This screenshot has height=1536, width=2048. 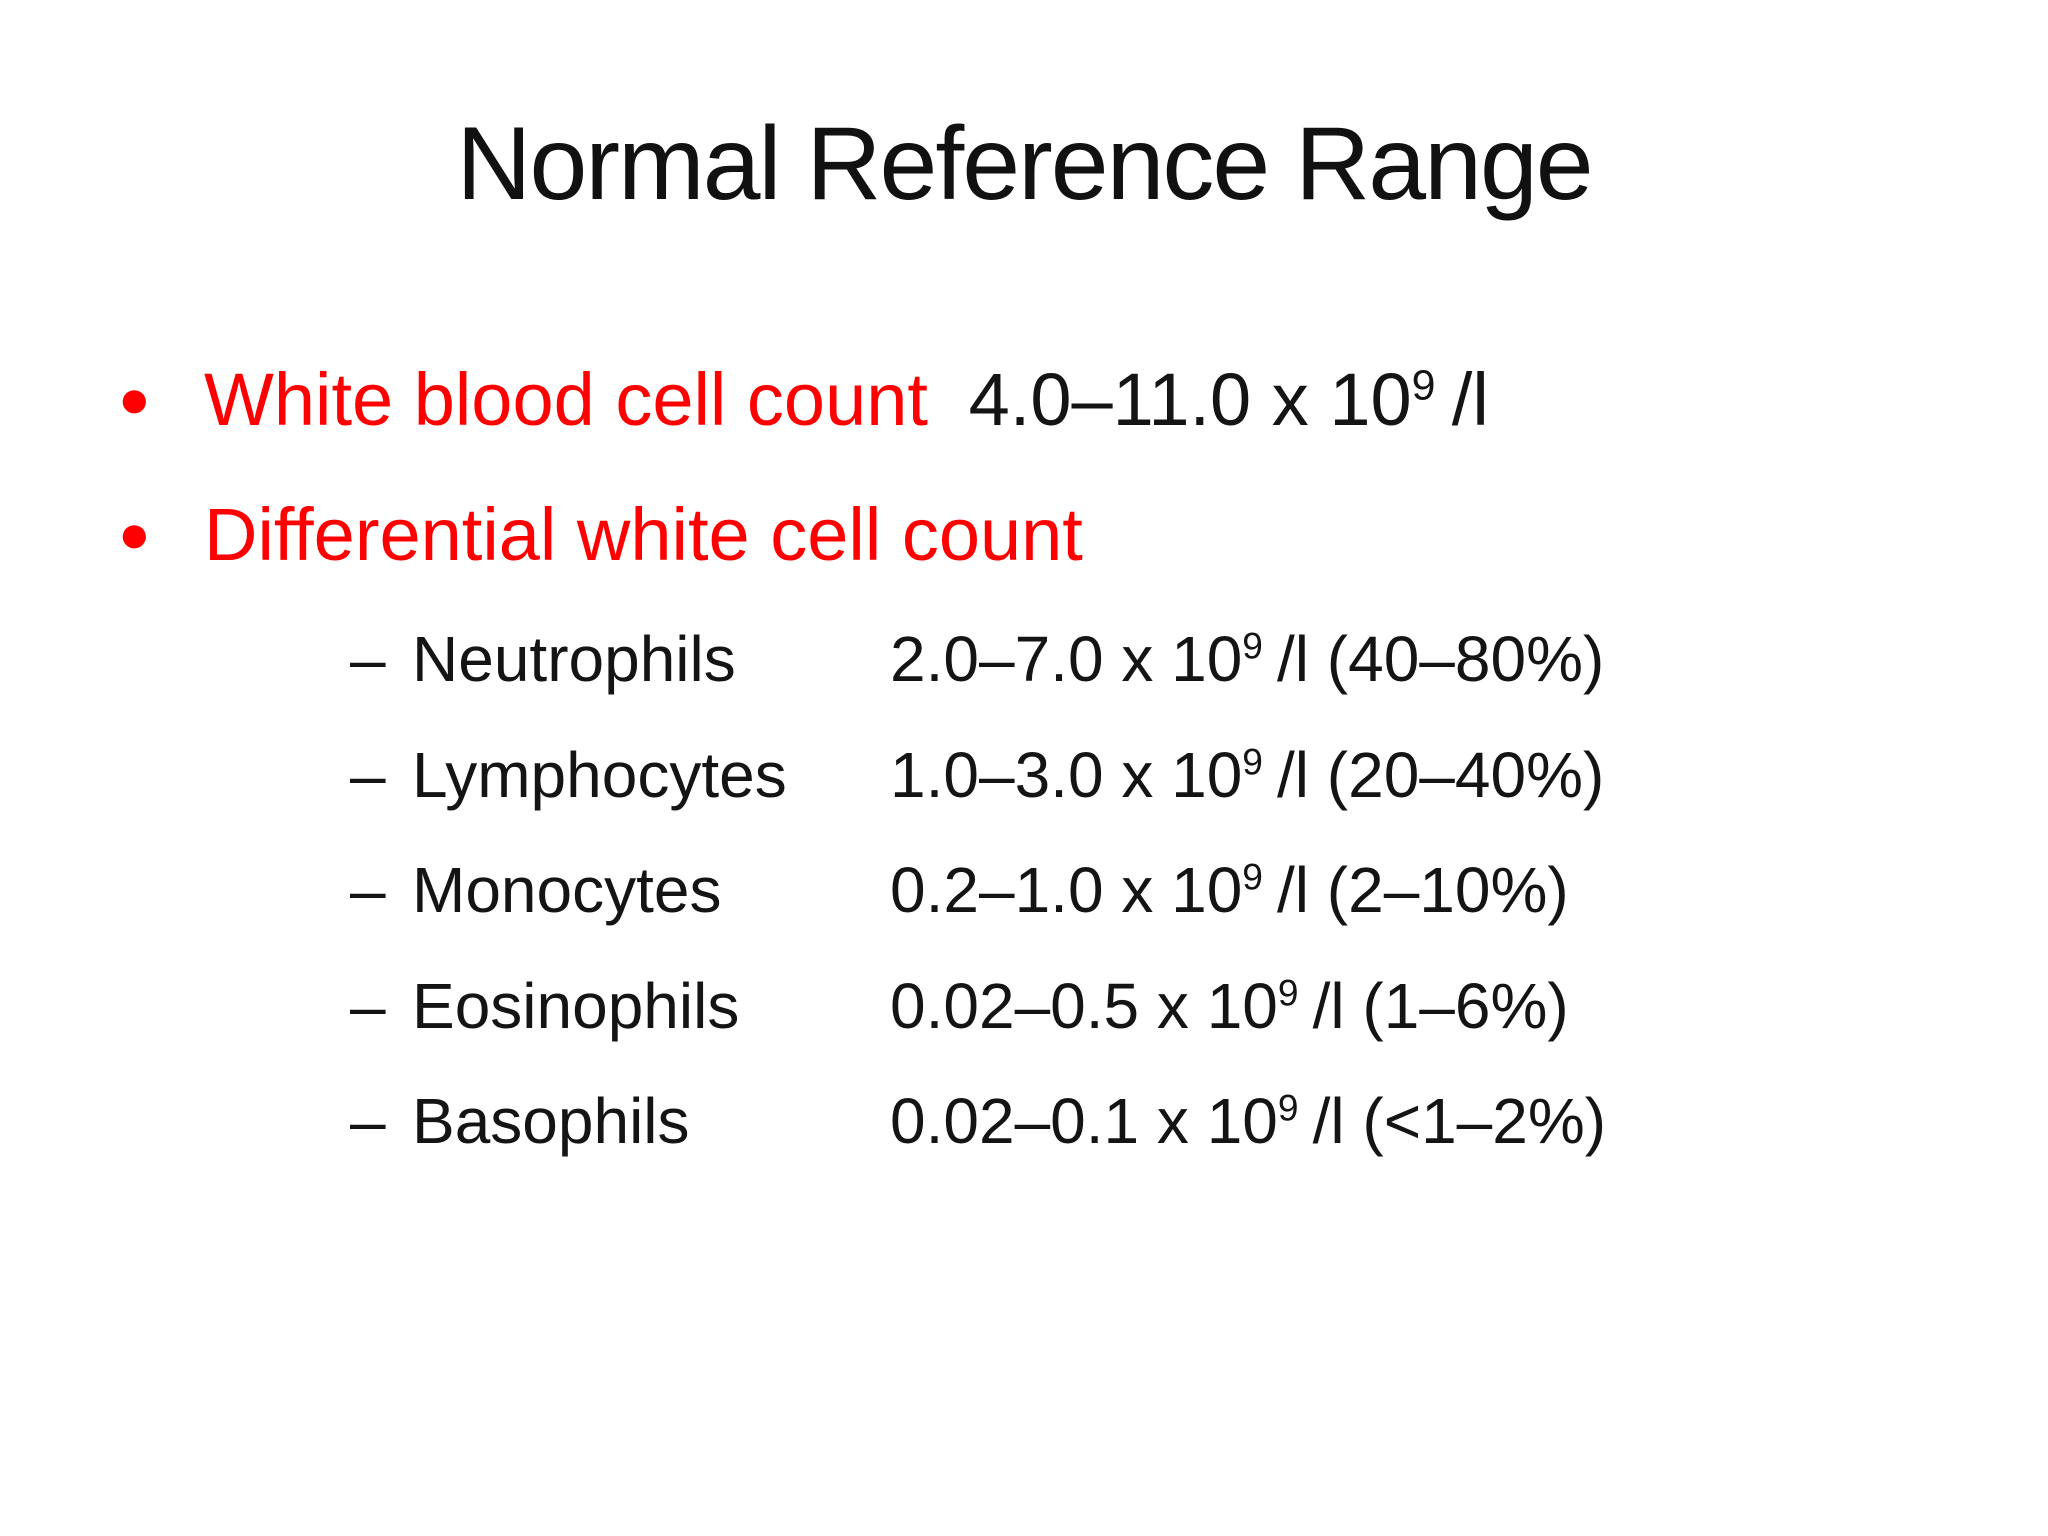 I want to click on sub-bullet-range: 0.2–1.0 x 10, so click(x=1066, y=890).